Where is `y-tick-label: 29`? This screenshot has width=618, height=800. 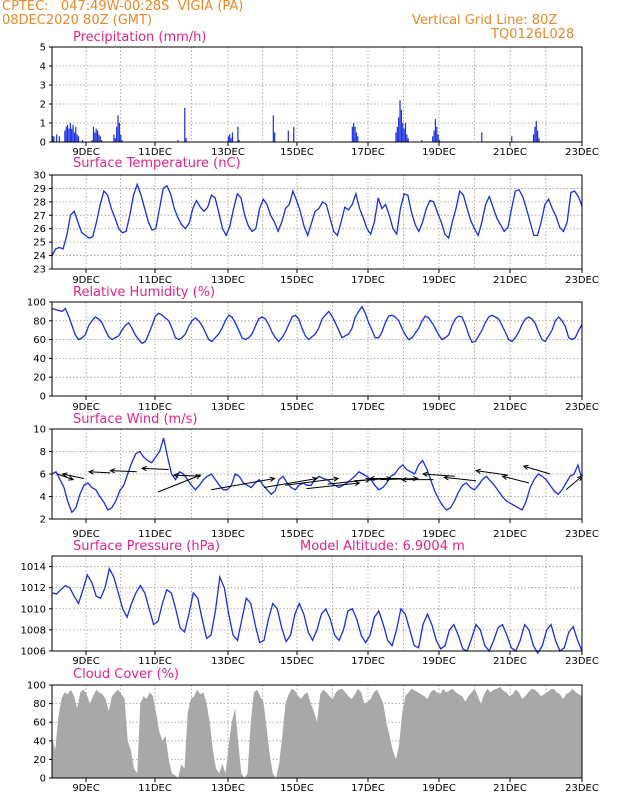
y-tick-label: 29 is located at coordinates (39, 189).